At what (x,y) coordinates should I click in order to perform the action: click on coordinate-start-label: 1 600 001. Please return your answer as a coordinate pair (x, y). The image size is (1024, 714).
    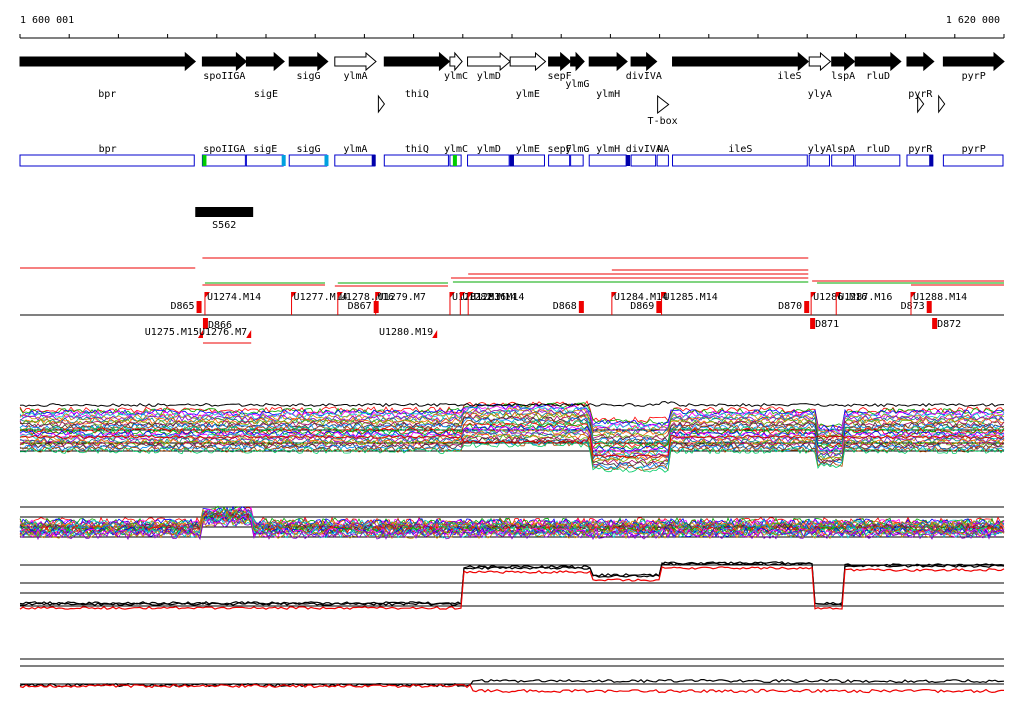
    Looking at the image, I should click on (47, 20).